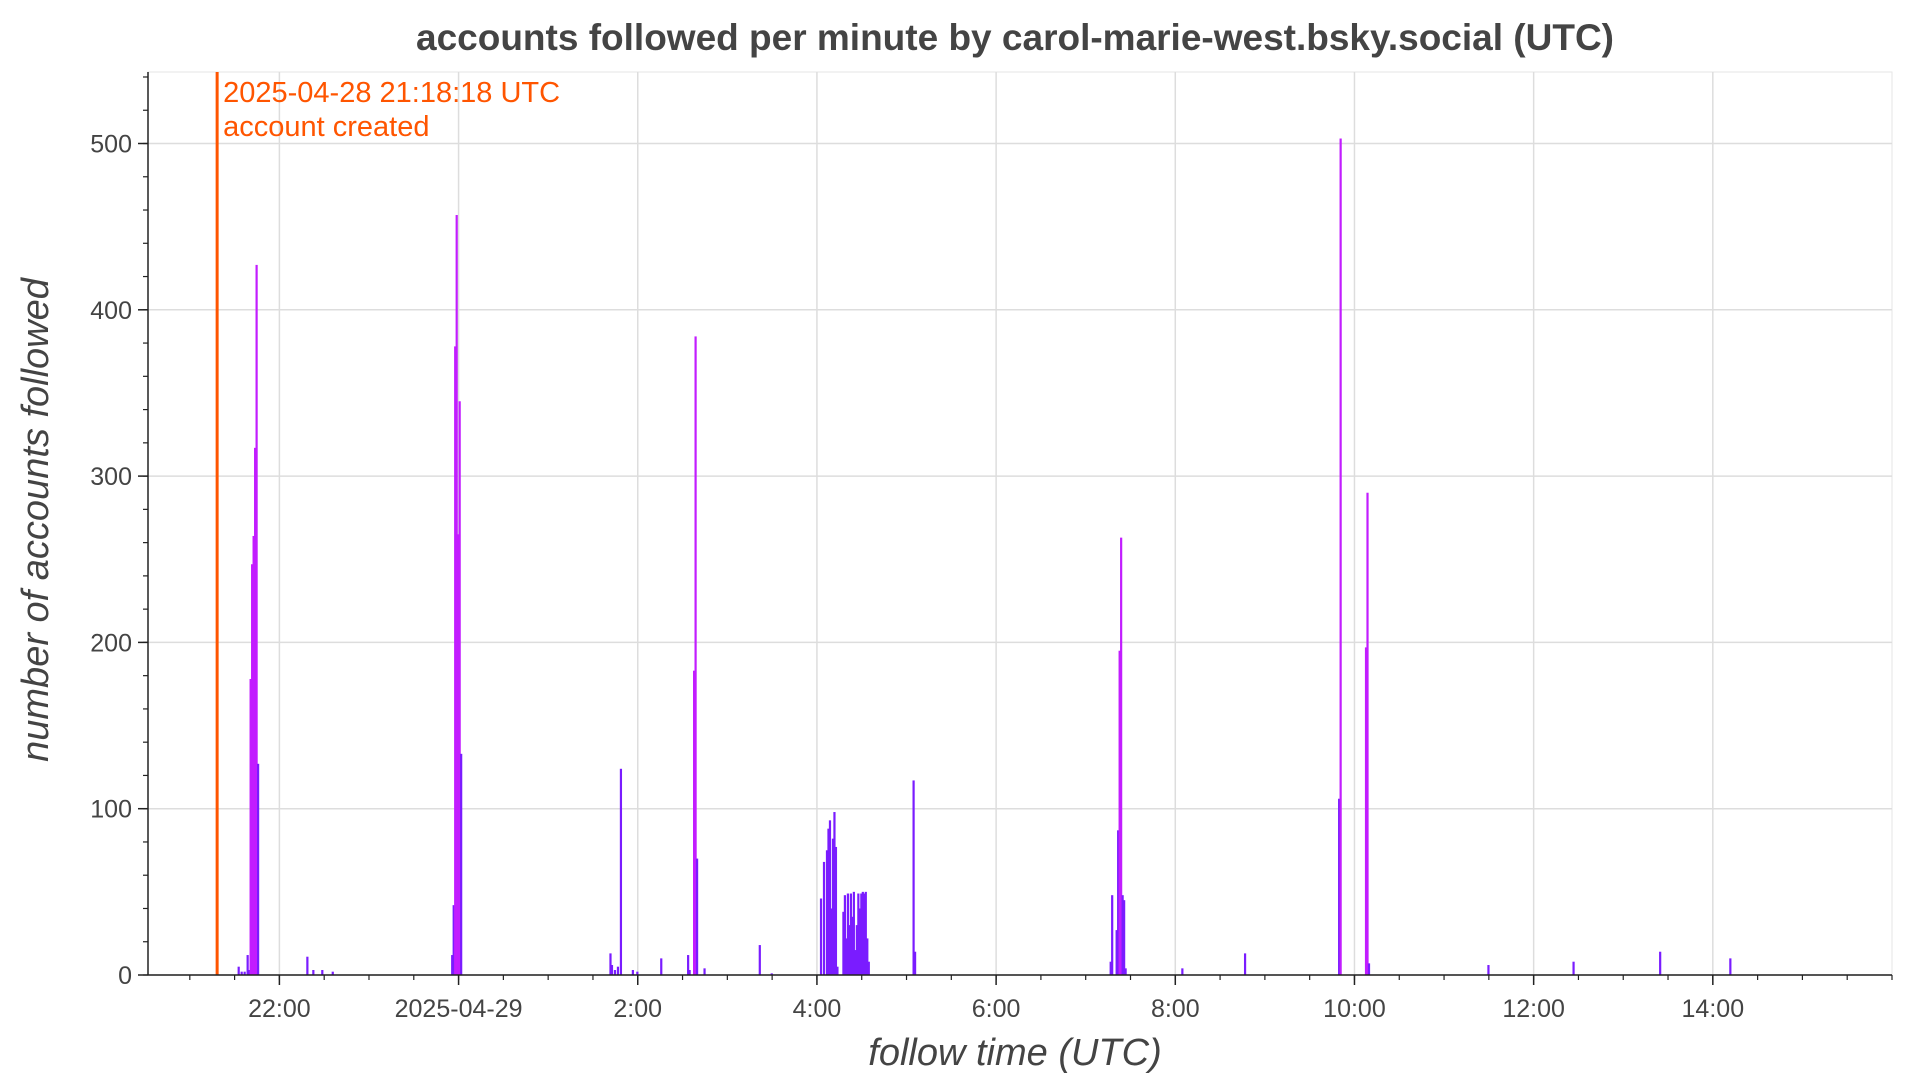  Describe the element at coordinates (111, 145) in the screenshot. I see `y-tick-label: 500` at that location.